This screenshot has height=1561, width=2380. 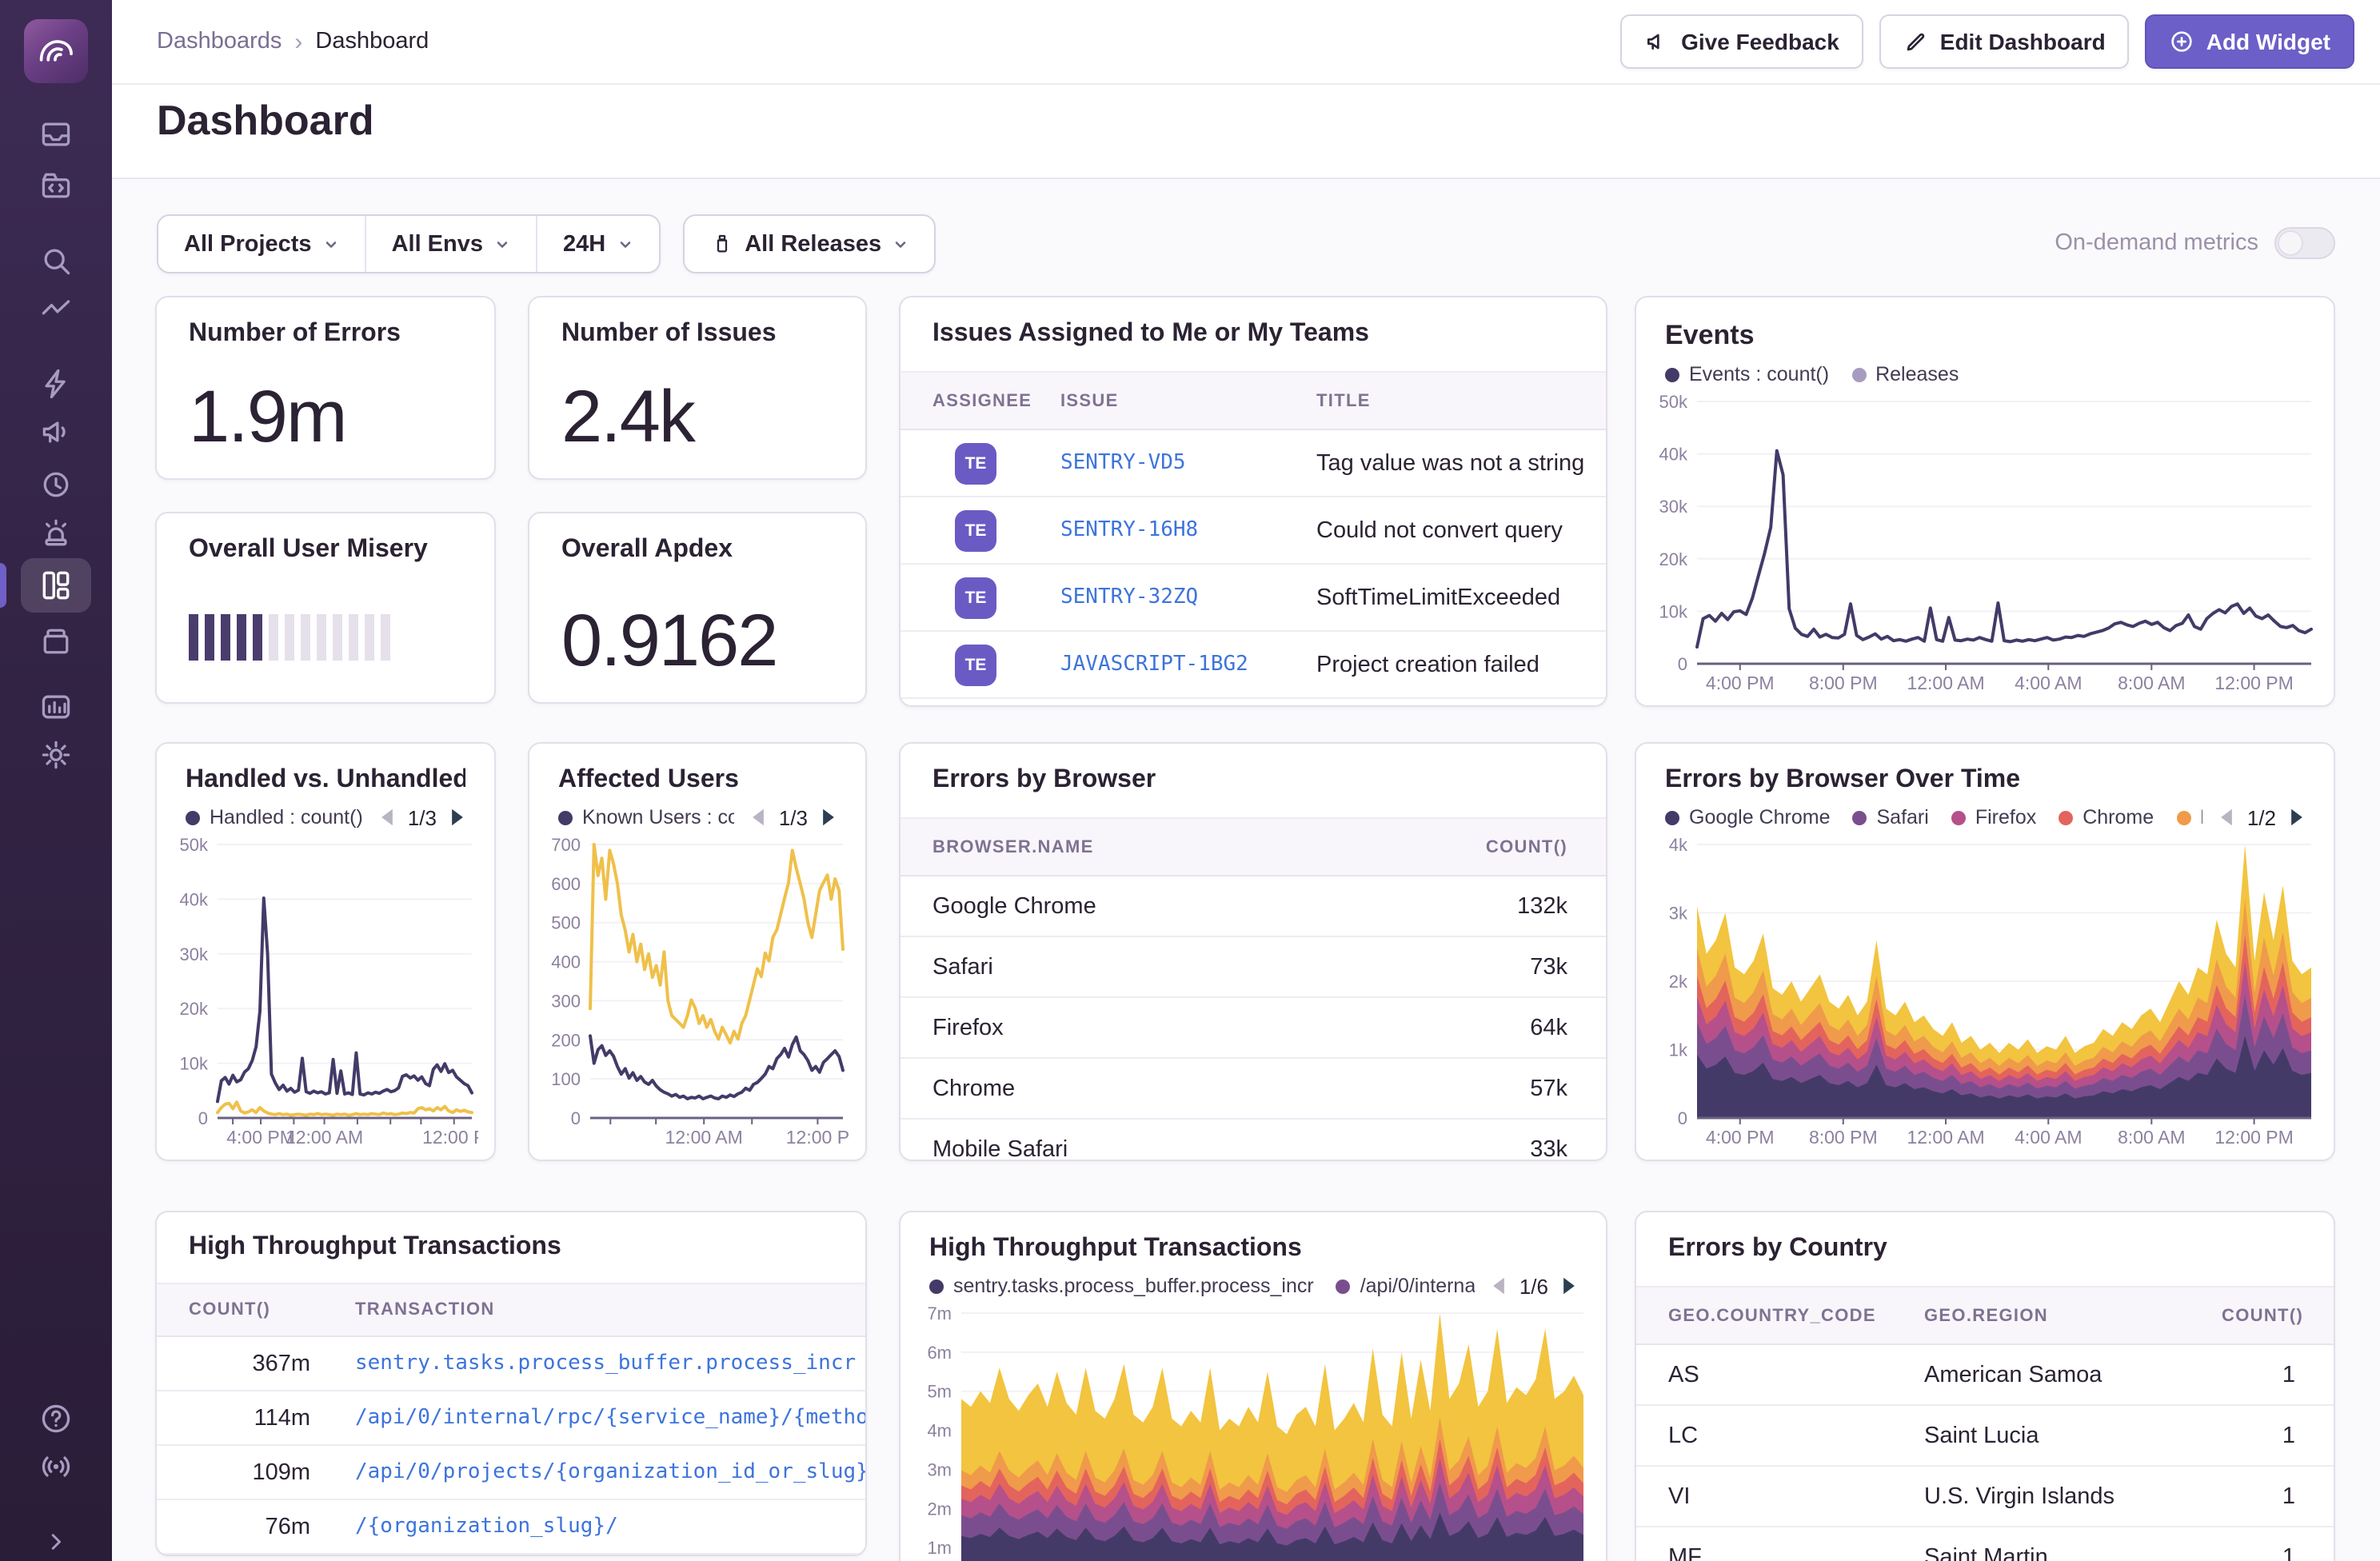 What do you see at coordinates (1843, 683) in the screenshot?
I see `svg-text: 8:00 PM` at bounding box center [1843, 683].